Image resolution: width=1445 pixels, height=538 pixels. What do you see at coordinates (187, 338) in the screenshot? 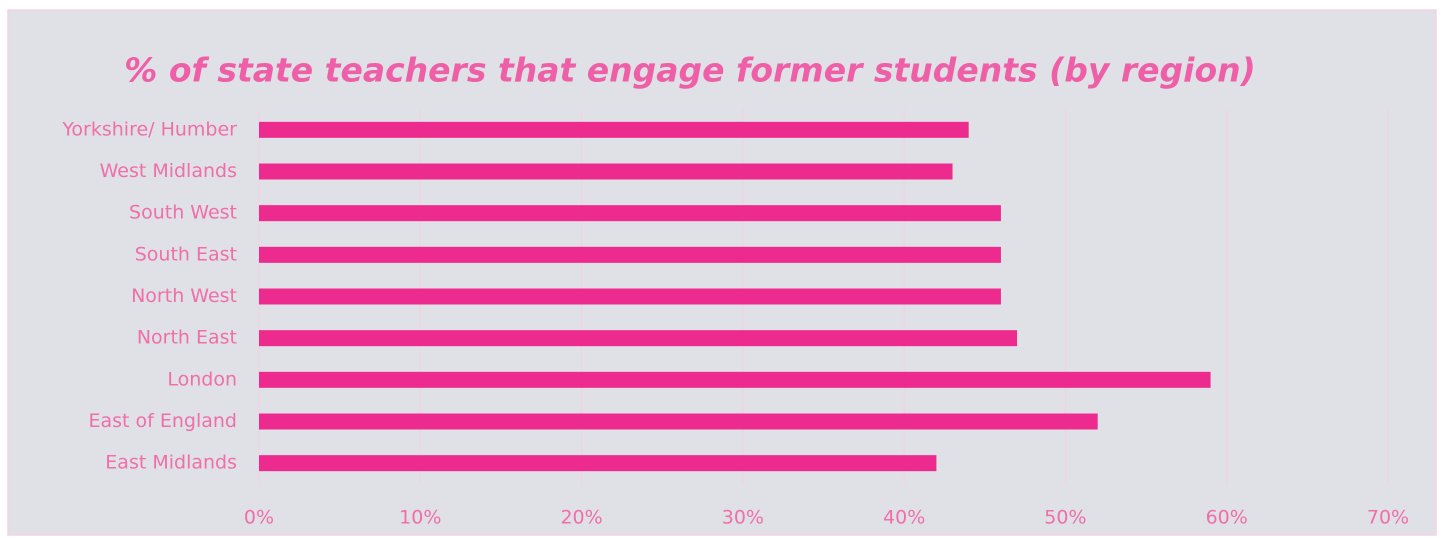
I see `y-tick-label: North East` at bounding box center [187, 338].